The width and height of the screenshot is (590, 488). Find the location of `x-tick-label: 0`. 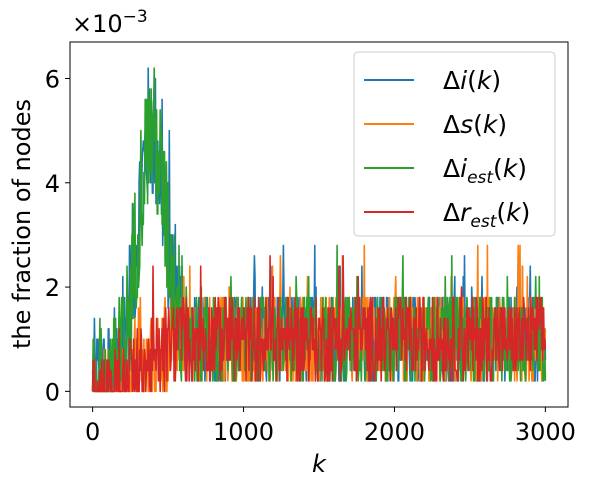

x-tick-label: 0 is located at coordinates (92, 432).